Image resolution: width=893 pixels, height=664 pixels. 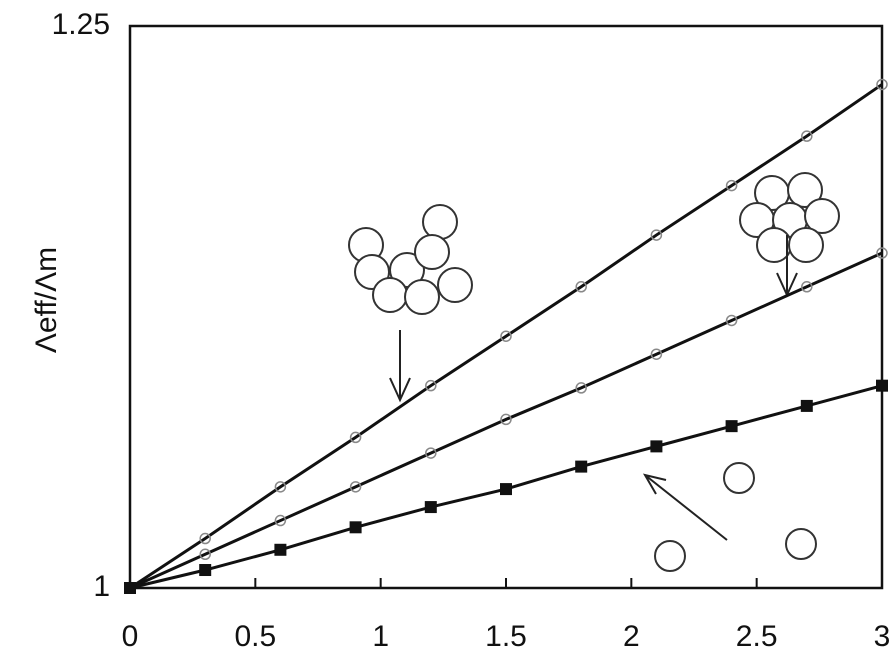 What do you see at coordinates (882, 636) in the screenshot?
I see `x-tick-label: 3` at bounding box center [882, 636].